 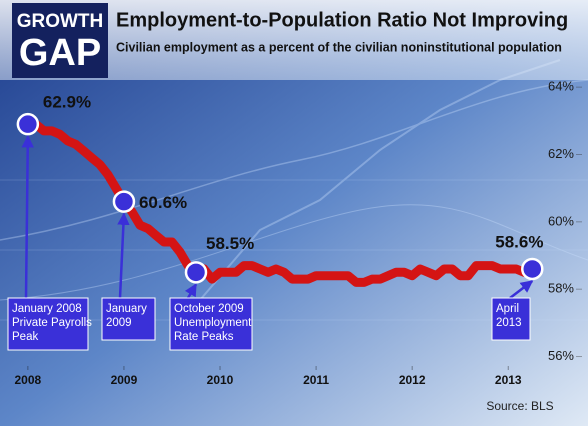 What do you see at coordinates (124, 380) in the screenshot?
I see `x-tick-label: 2009` at bounding box center [124, 380].